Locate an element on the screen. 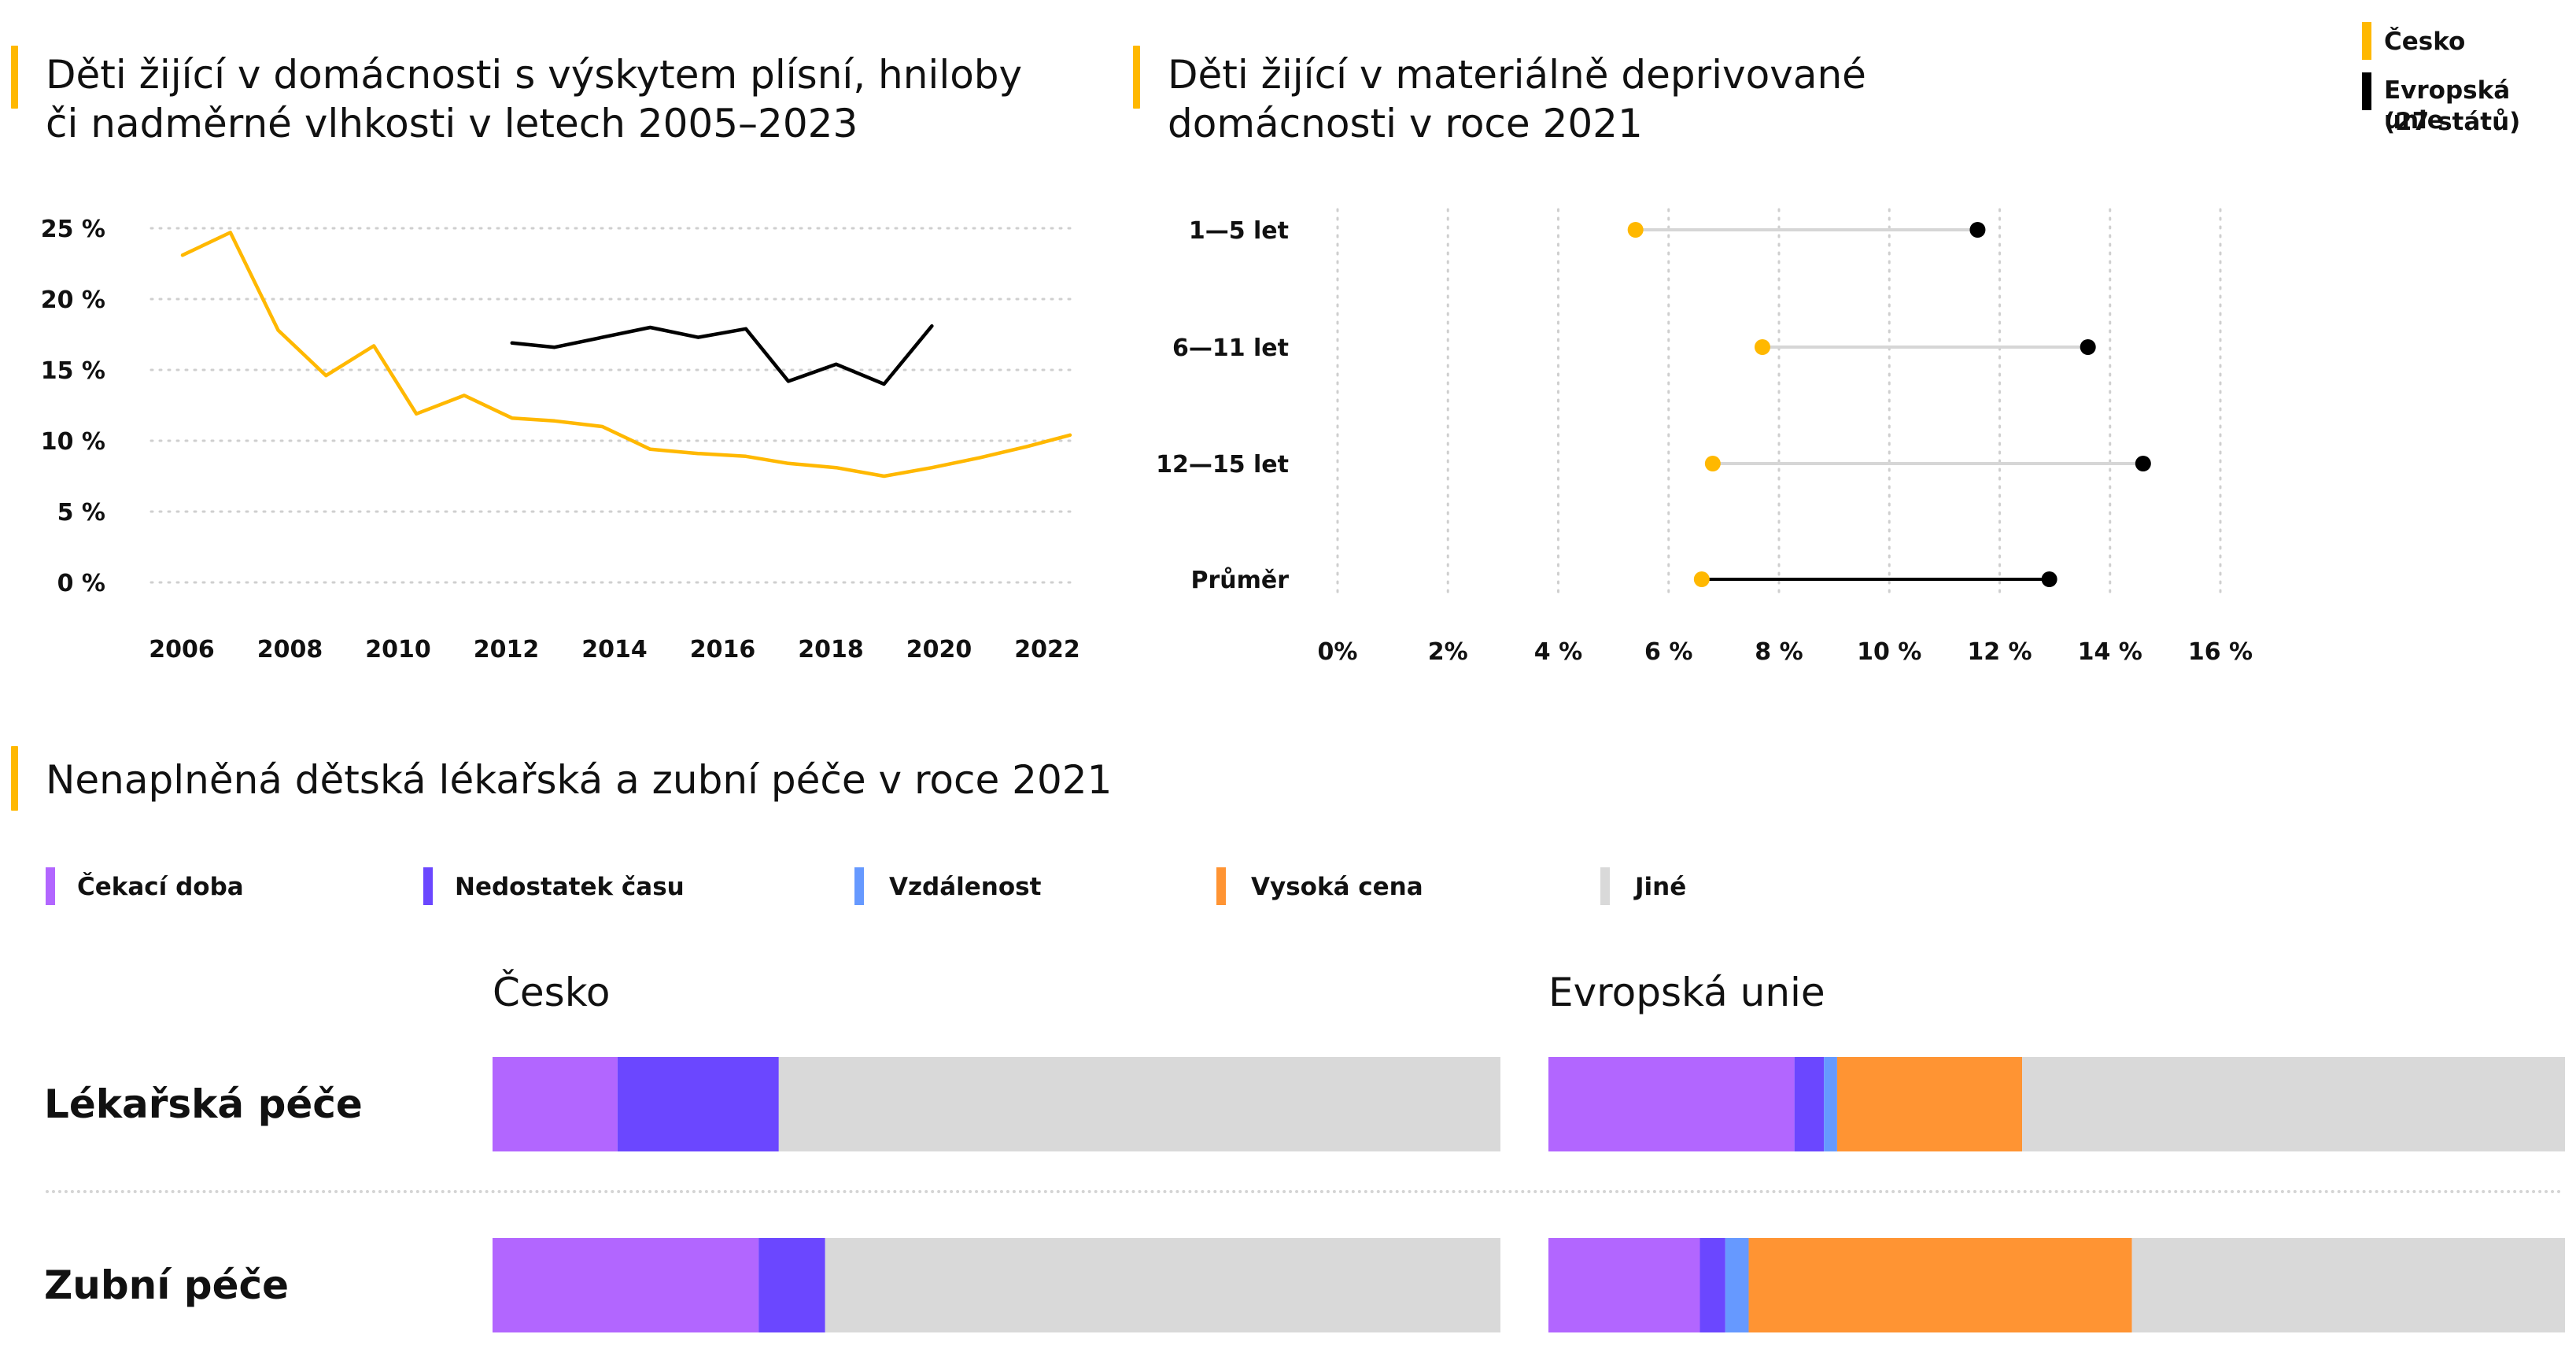 This screenshot has height=1349, width=2576. chart1-title-line2: či nadměrné vlhkosti v letech 2005–2023 is located at coordinates (452, 123).